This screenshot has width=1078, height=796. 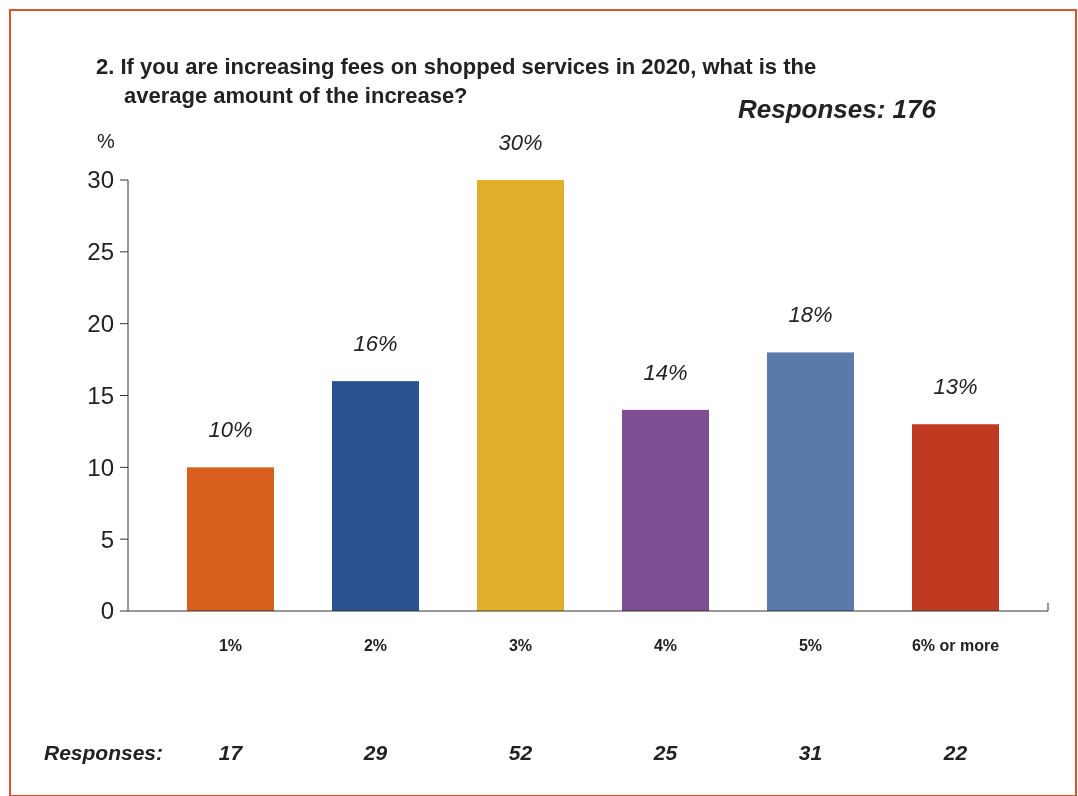 I want to click on data-label: 10%, so click(x=230, y=430).